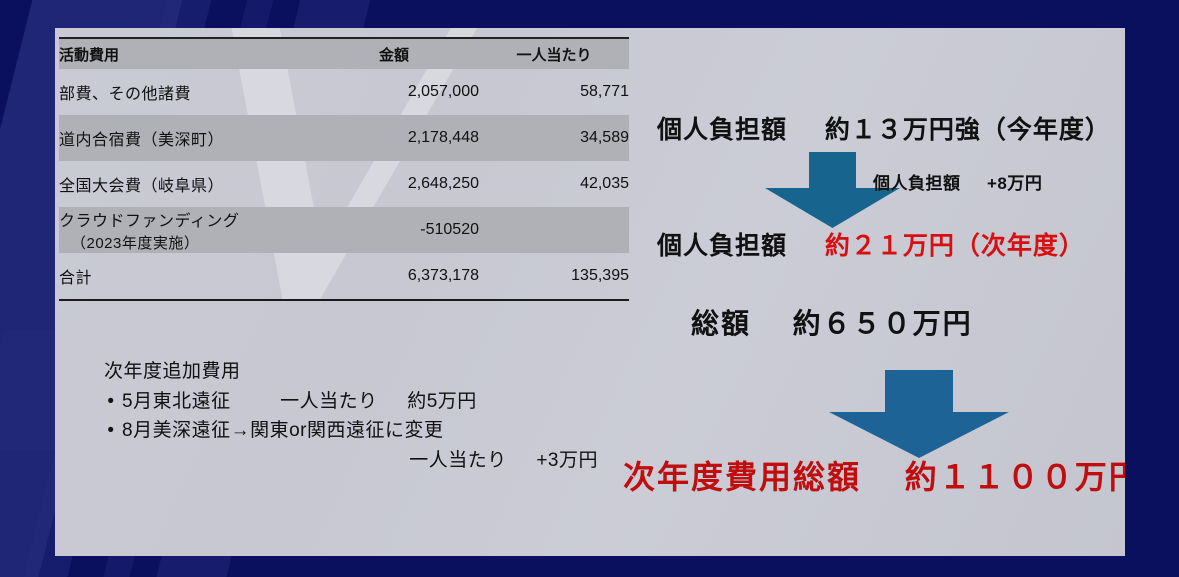 Image resolution: width=1179 pixels, height=577 pixels. I want to click on note-trailing-label: 一人当たり, so click(458, 460).